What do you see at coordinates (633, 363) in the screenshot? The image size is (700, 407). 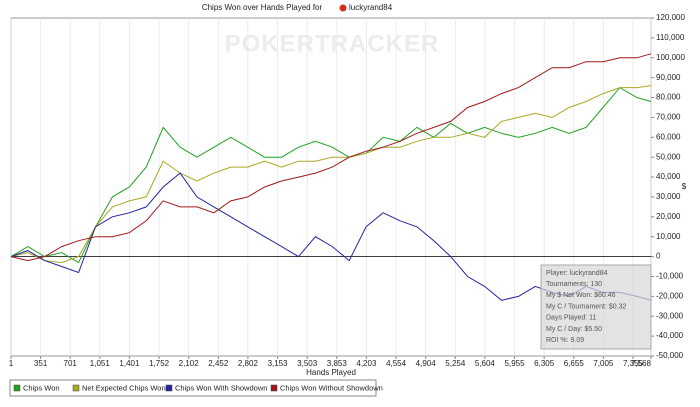 I see `x-tick-label: 7,355` at bounding box center [633, 363].